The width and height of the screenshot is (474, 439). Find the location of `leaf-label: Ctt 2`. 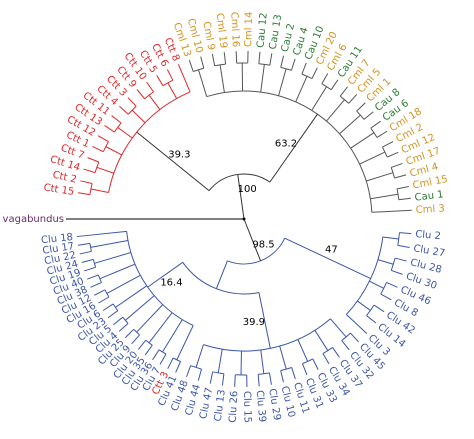

leaf-label: Ctt 2 is located at coordinates (64, 177).